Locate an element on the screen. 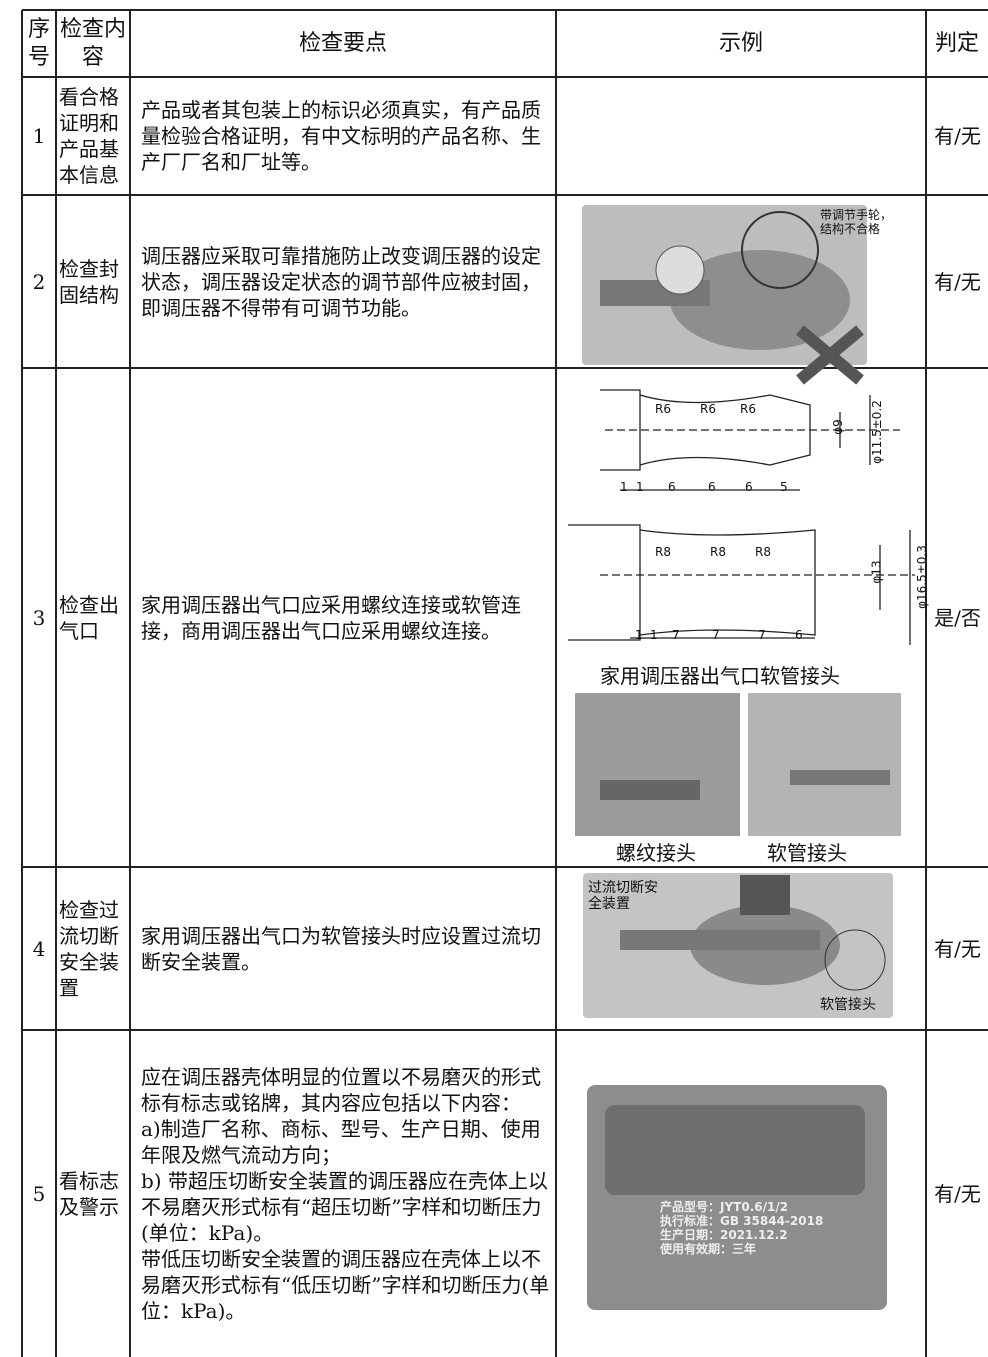 Image resolution: width=988 pixels, height=1357 pixels. header-verdict: 判定 is located at coordinates (956, 43).